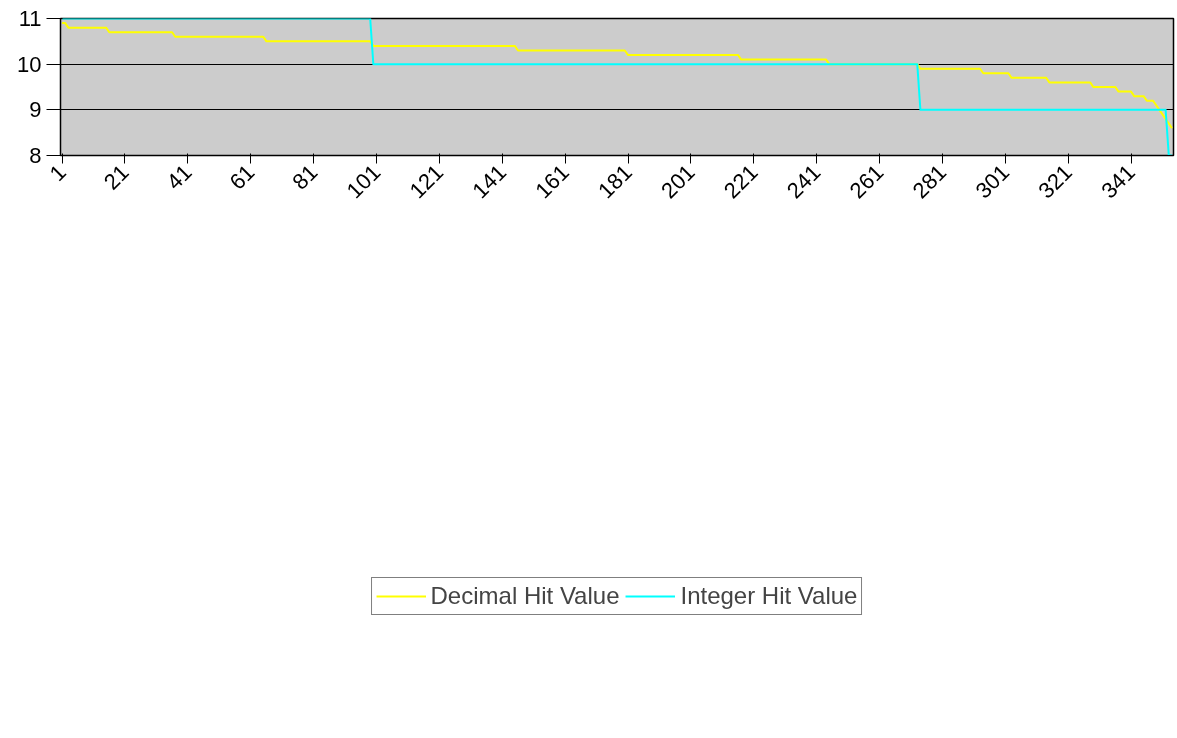  I want to click on legend-label: Decimal Hit Value, so click(525, 596).